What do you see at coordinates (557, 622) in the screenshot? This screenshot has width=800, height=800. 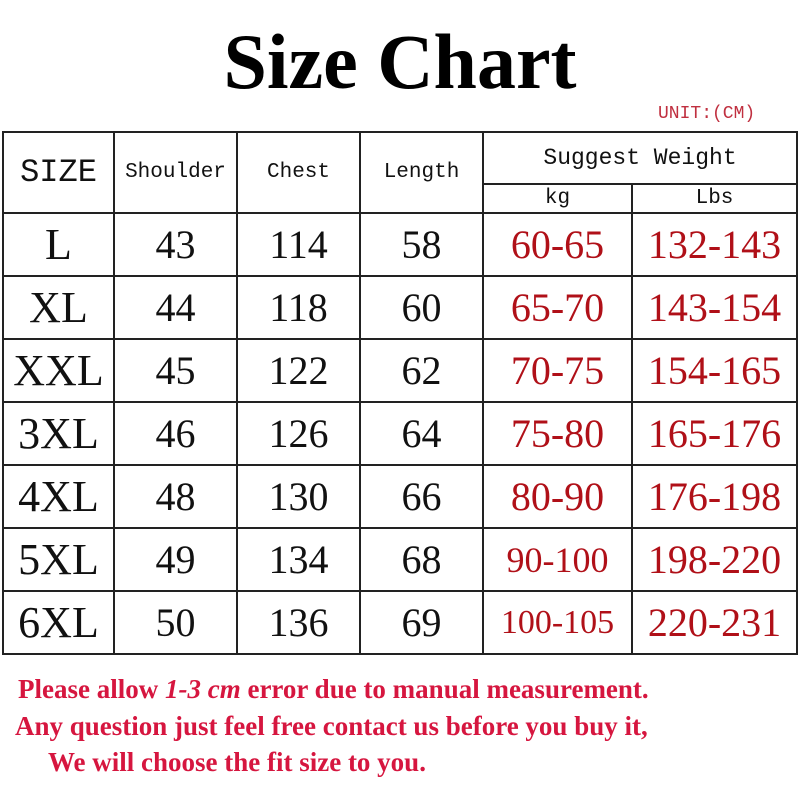 I see `cell-kg: 100-105` at bounding box center [557, 622].